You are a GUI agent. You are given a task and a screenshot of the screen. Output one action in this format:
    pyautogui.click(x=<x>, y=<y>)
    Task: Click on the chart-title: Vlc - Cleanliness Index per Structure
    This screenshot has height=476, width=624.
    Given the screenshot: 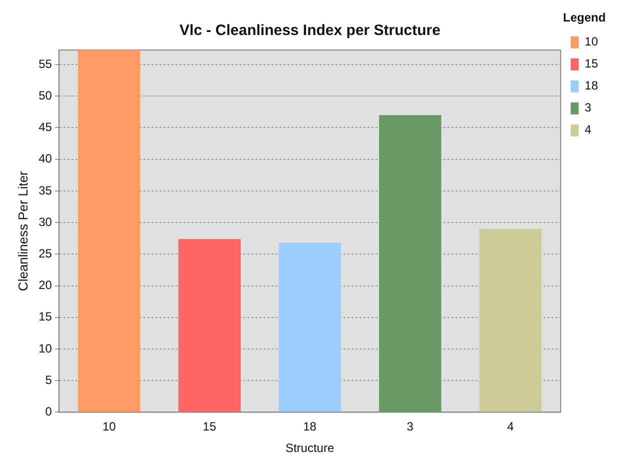 What is the action you would take?
    pyautogui.click(x=310, y=31)
    